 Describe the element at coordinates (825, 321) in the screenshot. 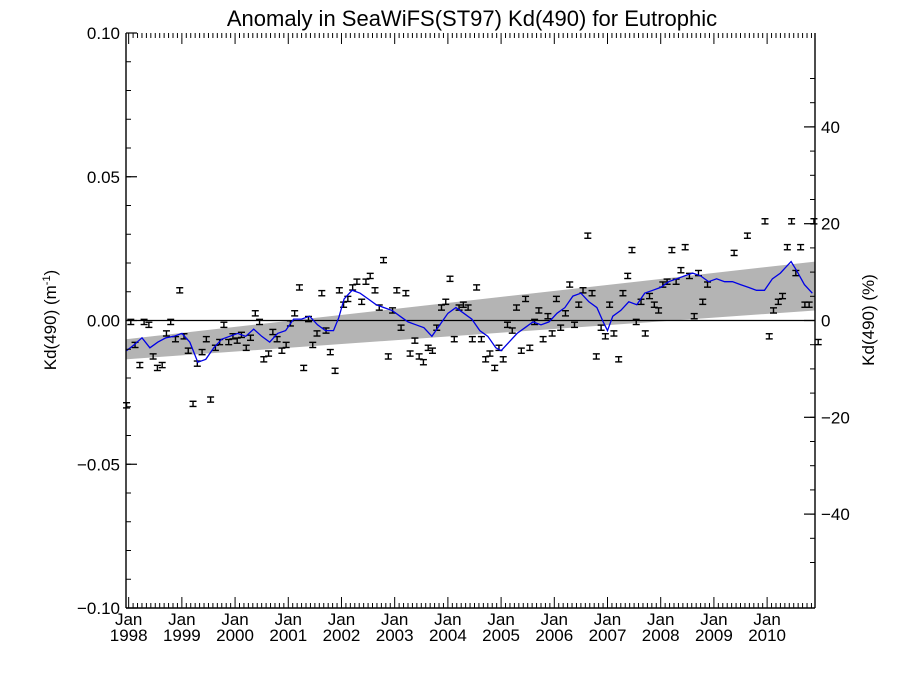

I see `y-right-tick-label: 0` at that location.